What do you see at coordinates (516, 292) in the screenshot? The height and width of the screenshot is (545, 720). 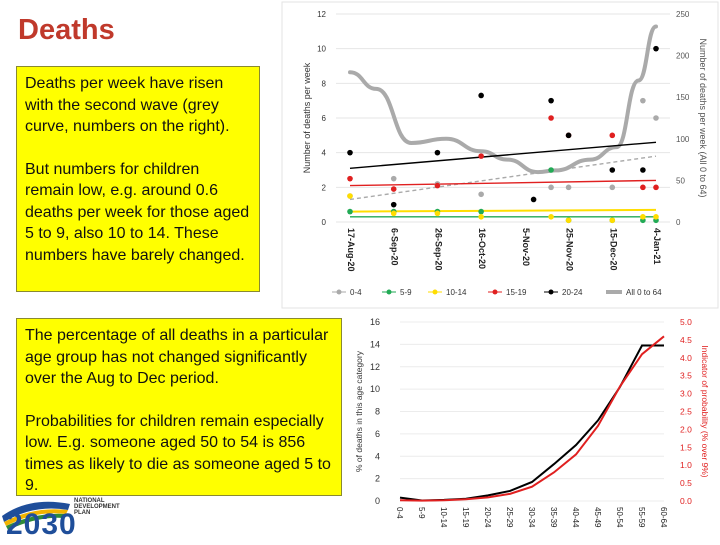 I see `legend-label: 15-19` at bounding box center [516, 292].